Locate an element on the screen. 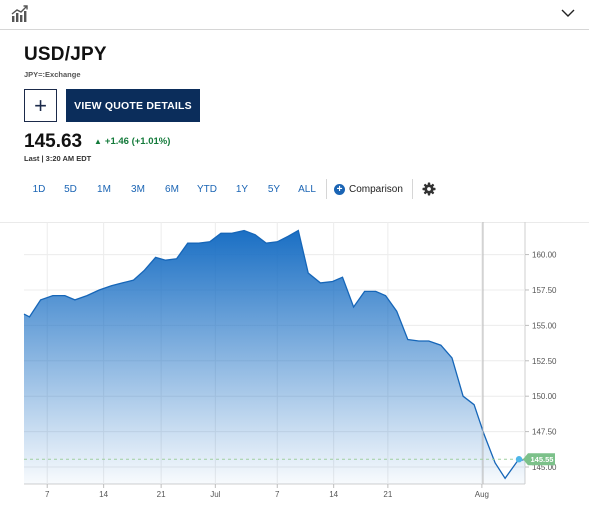 The image size is (589, 520). price-change-value: +1.46 (+1.01%) is located at coordinates (137, 141).